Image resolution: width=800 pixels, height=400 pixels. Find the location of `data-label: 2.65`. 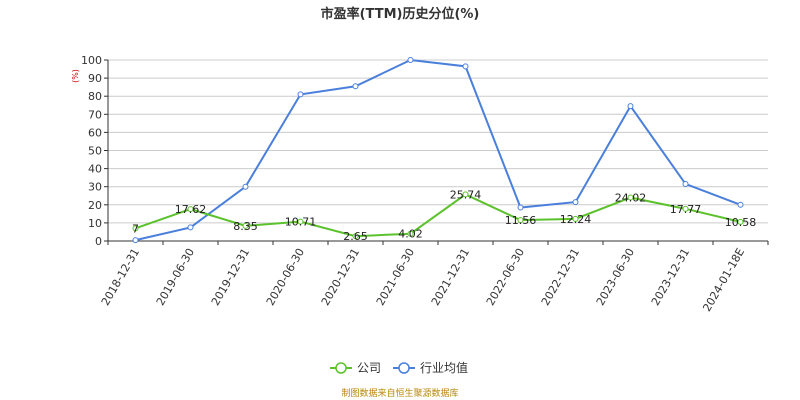

data-label: 2.65 is located at coordinates (355, 236).